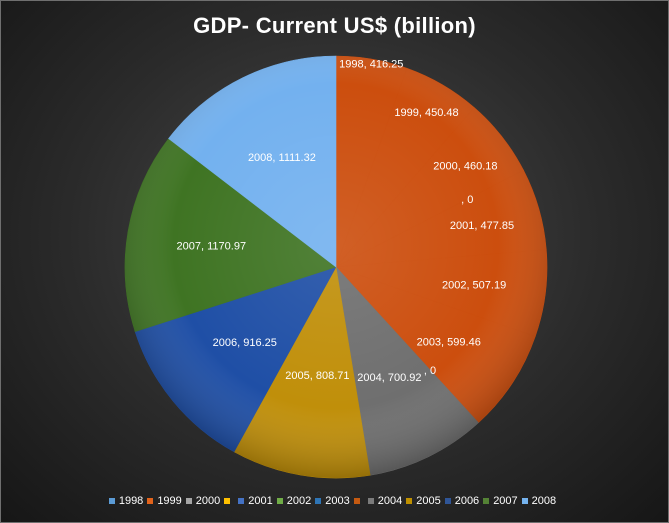 This screenshot has width=669, height=523. I want to click on chart-title: GDP- Current US$ (billion), so click(334, 25).